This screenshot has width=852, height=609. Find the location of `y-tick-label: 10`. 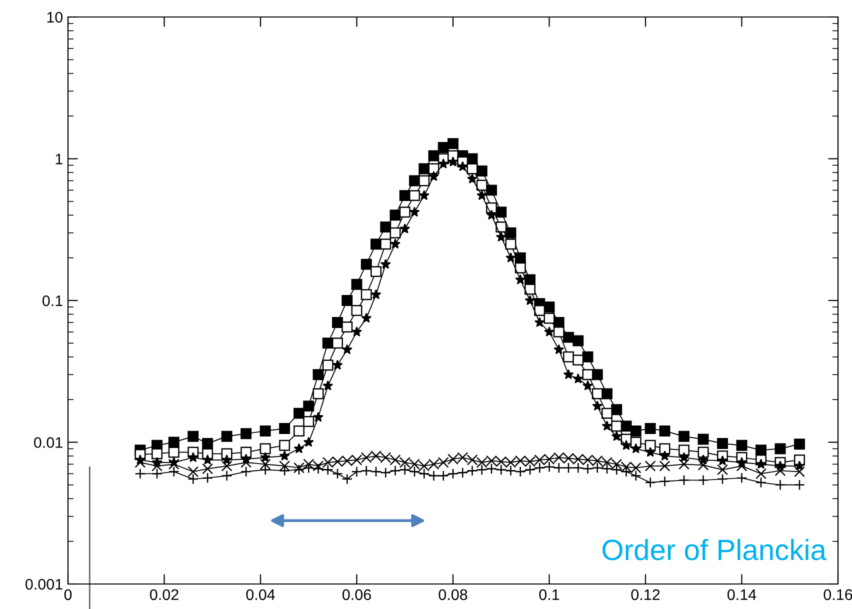

y-tick-label: 10 is located at coordinates (55, 17).